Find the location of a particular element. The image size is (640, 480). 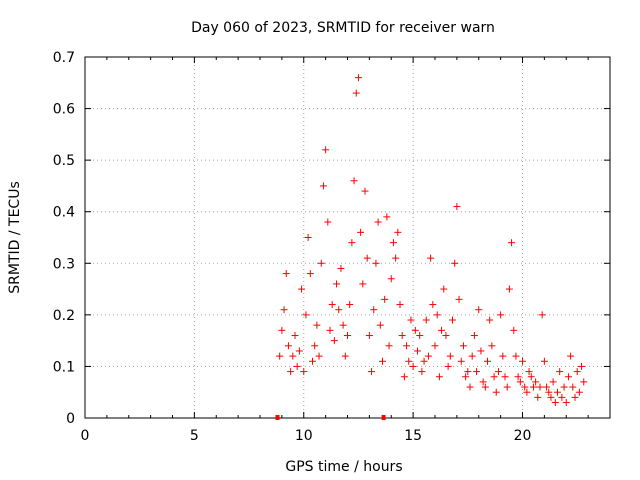

axis-marker is located at coordinates (277, 417).